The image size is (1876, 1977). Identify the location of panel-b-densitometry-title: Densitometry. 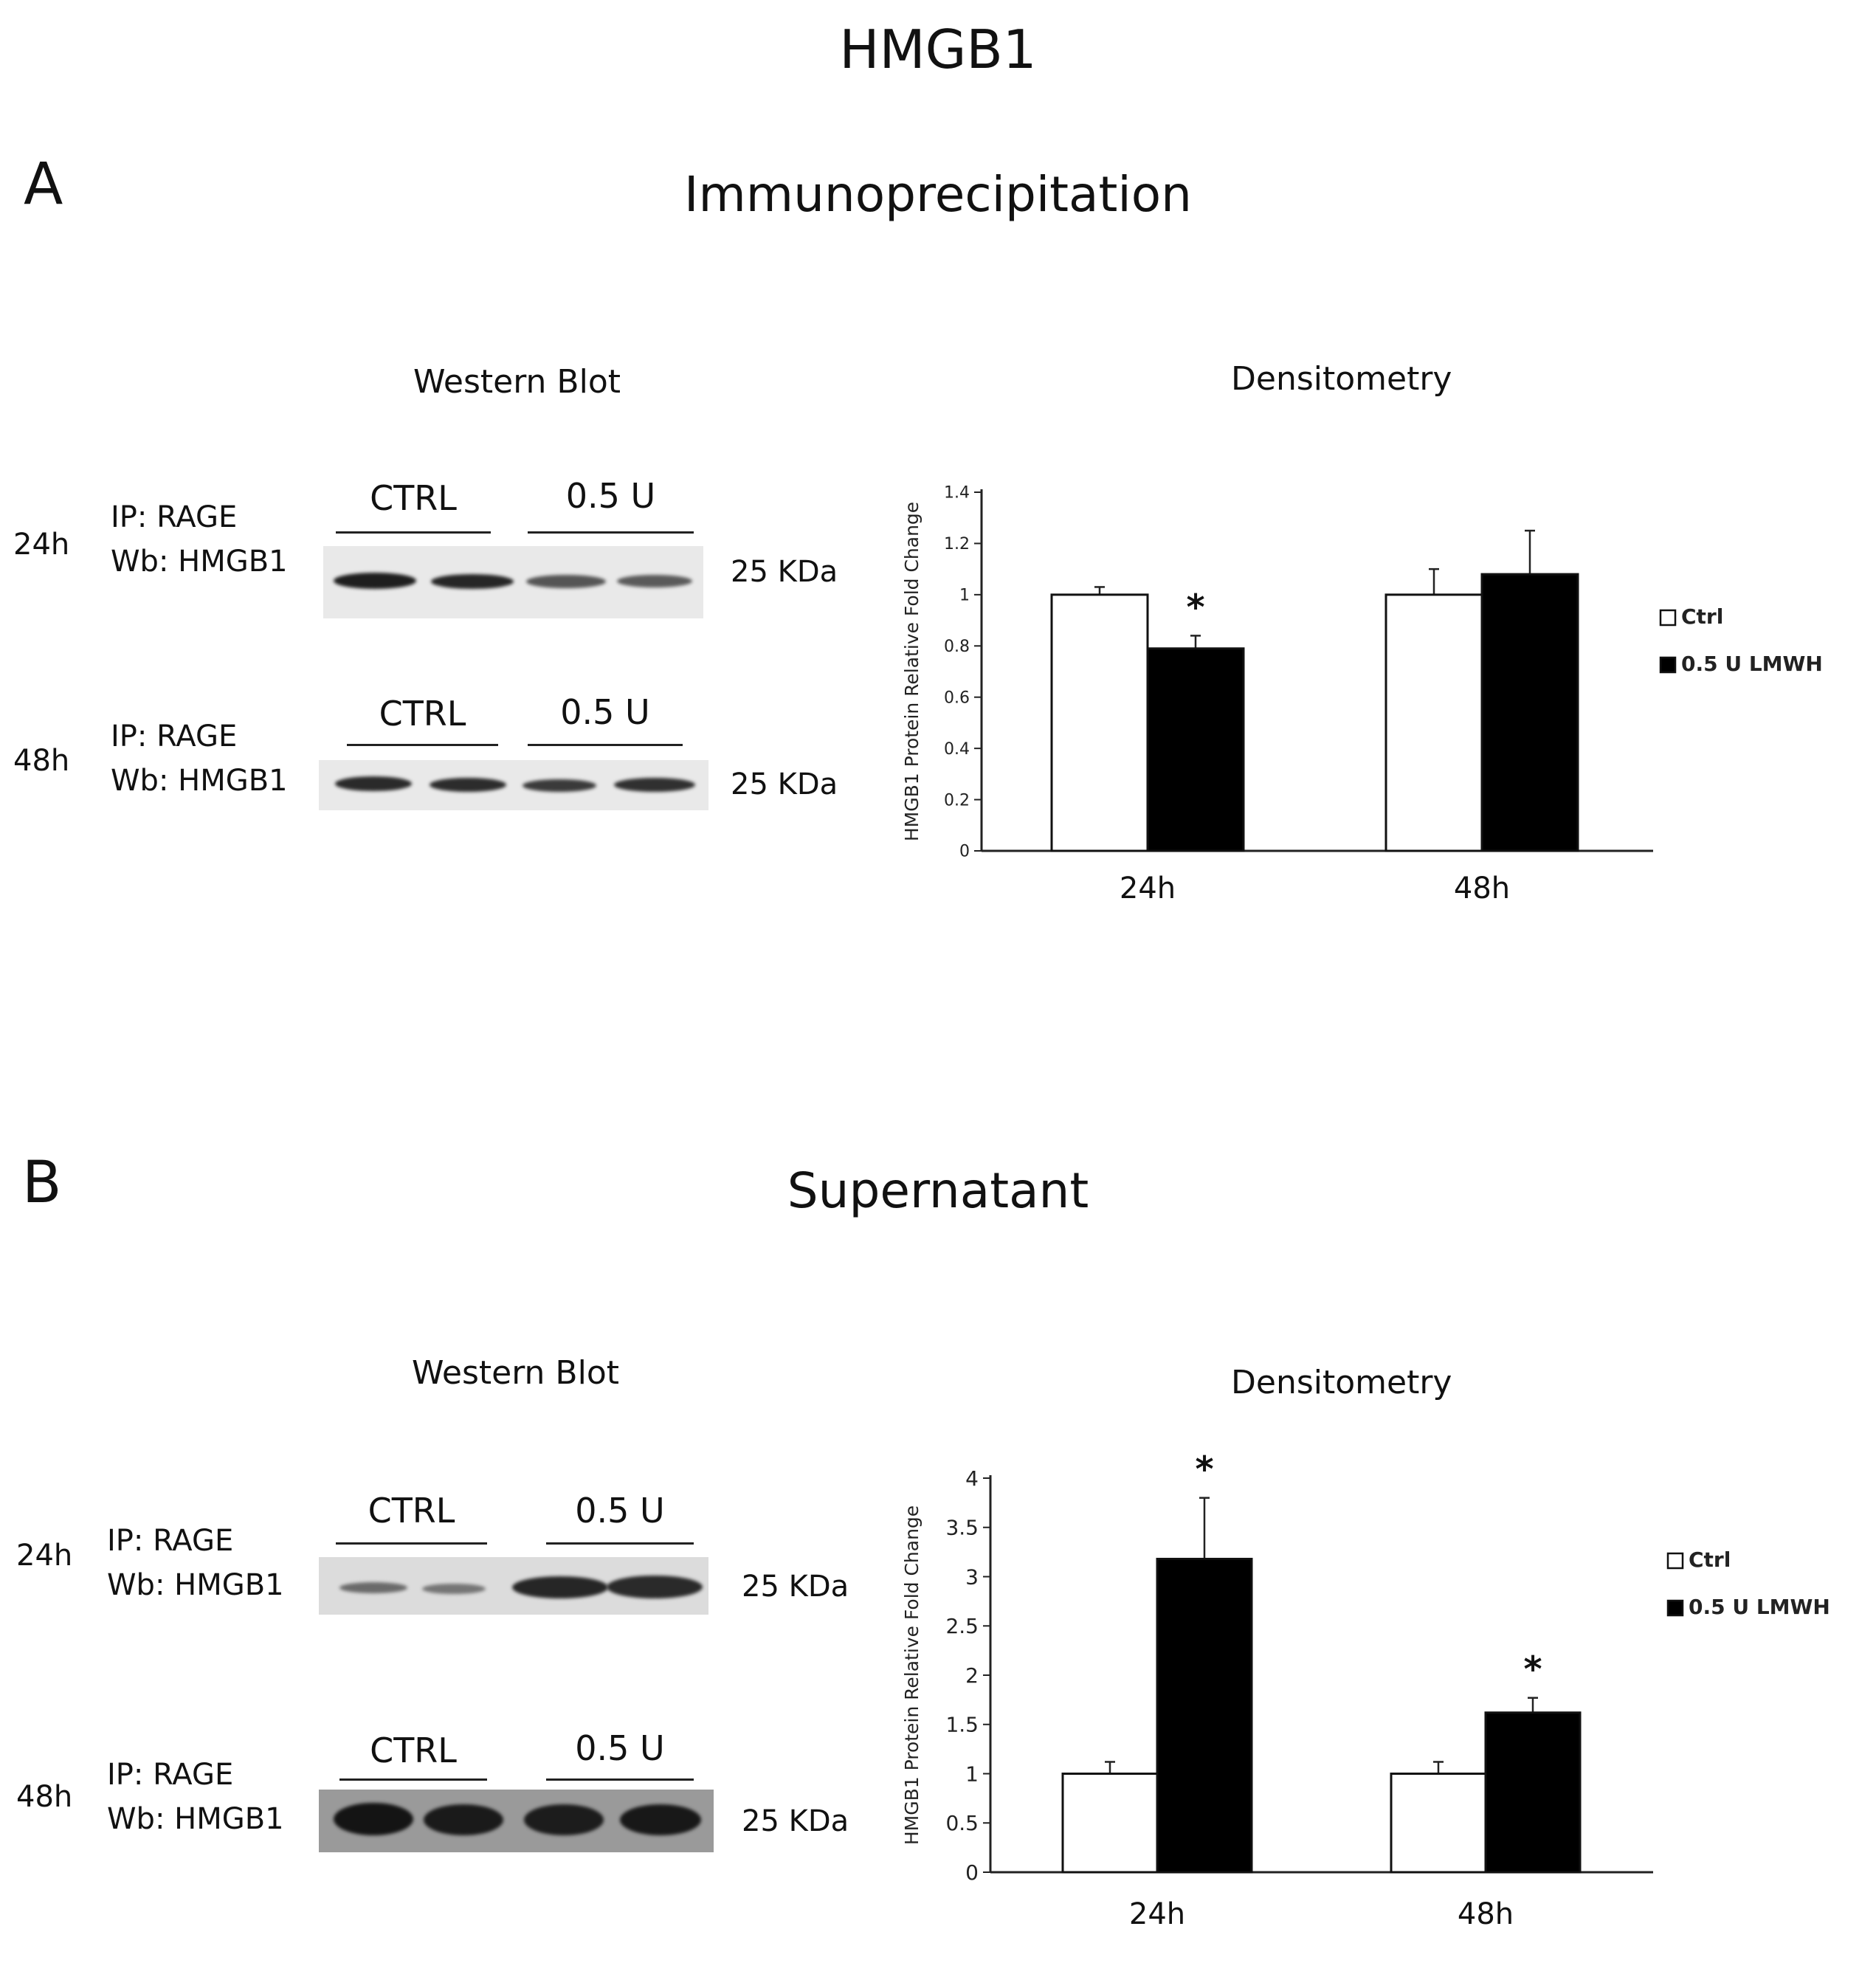
(1341, 1382).